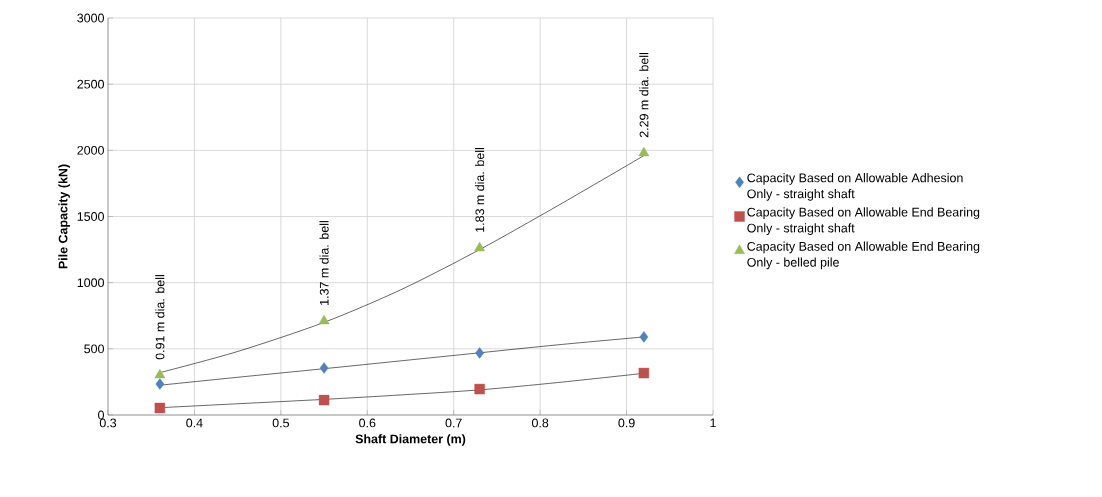 Image resolution: width=1102 pixels, height=497 pixels. What do you see at coordinates (367, 423) in the screenshot?
I see `x-tick-label: 0.6` at bounding box center [367, 423].